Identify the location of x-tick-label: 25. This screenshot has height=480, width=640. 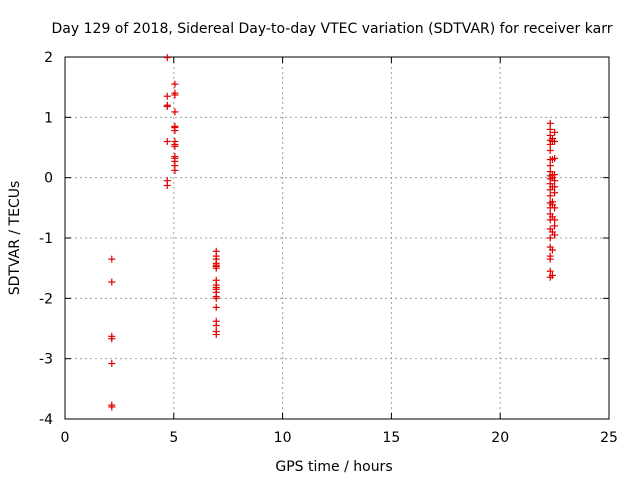
(609, 438).